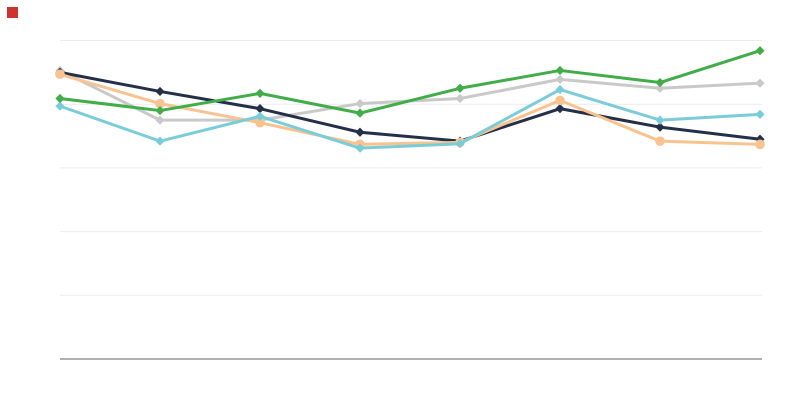 The width and height of the screenshot is (800, 400). I want to click on series-line-green, so click(410, 82).